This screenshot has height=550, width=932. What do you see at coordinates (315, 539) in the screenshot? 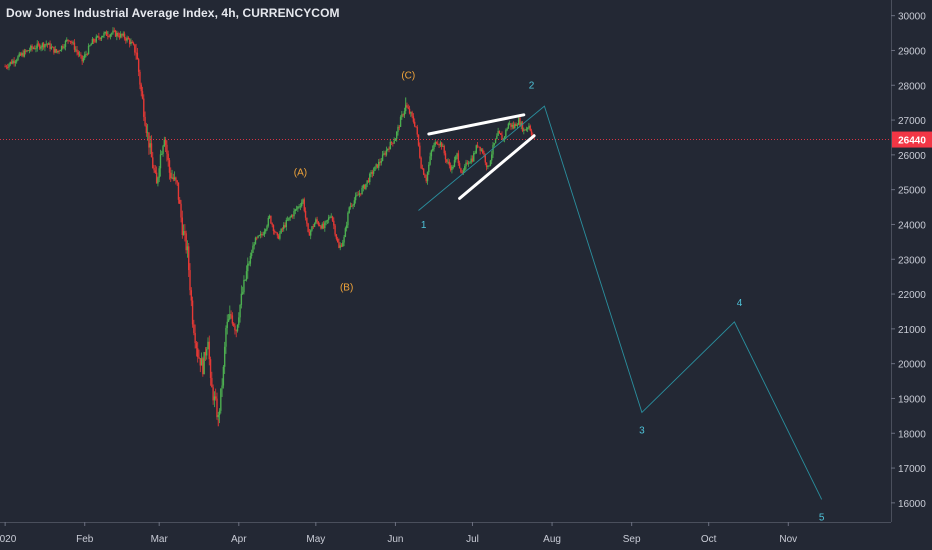
I see `x-tick-label: May` at bounding box center [315, 539].